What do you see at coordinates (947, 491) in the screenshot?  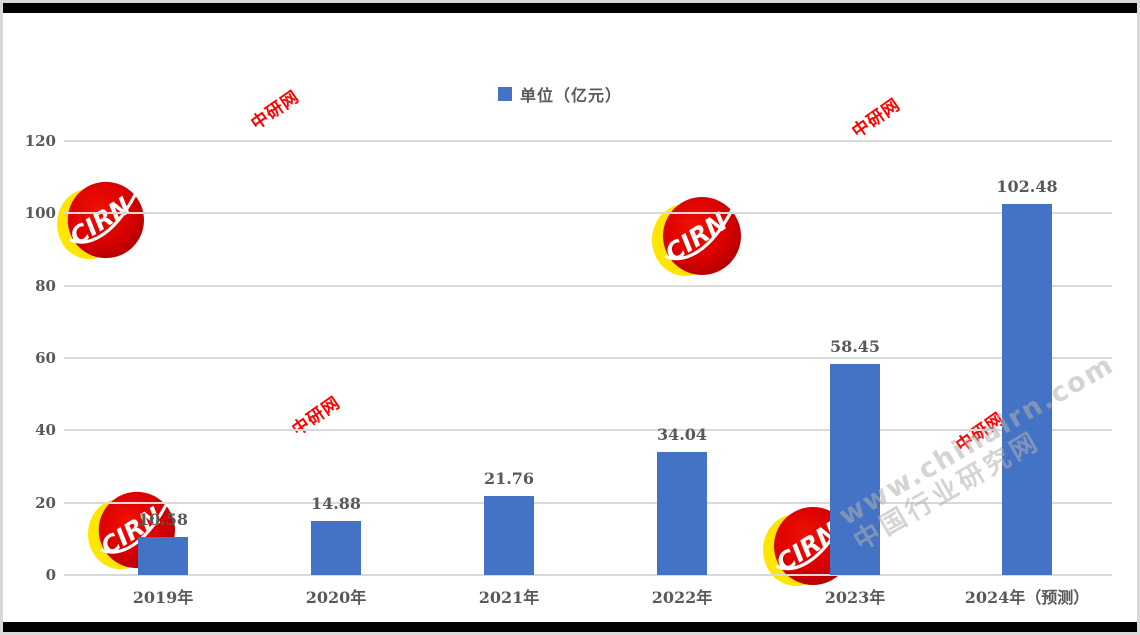 I see `site-url-line2: 中国行业研究网` at bounding box center [947, 491].